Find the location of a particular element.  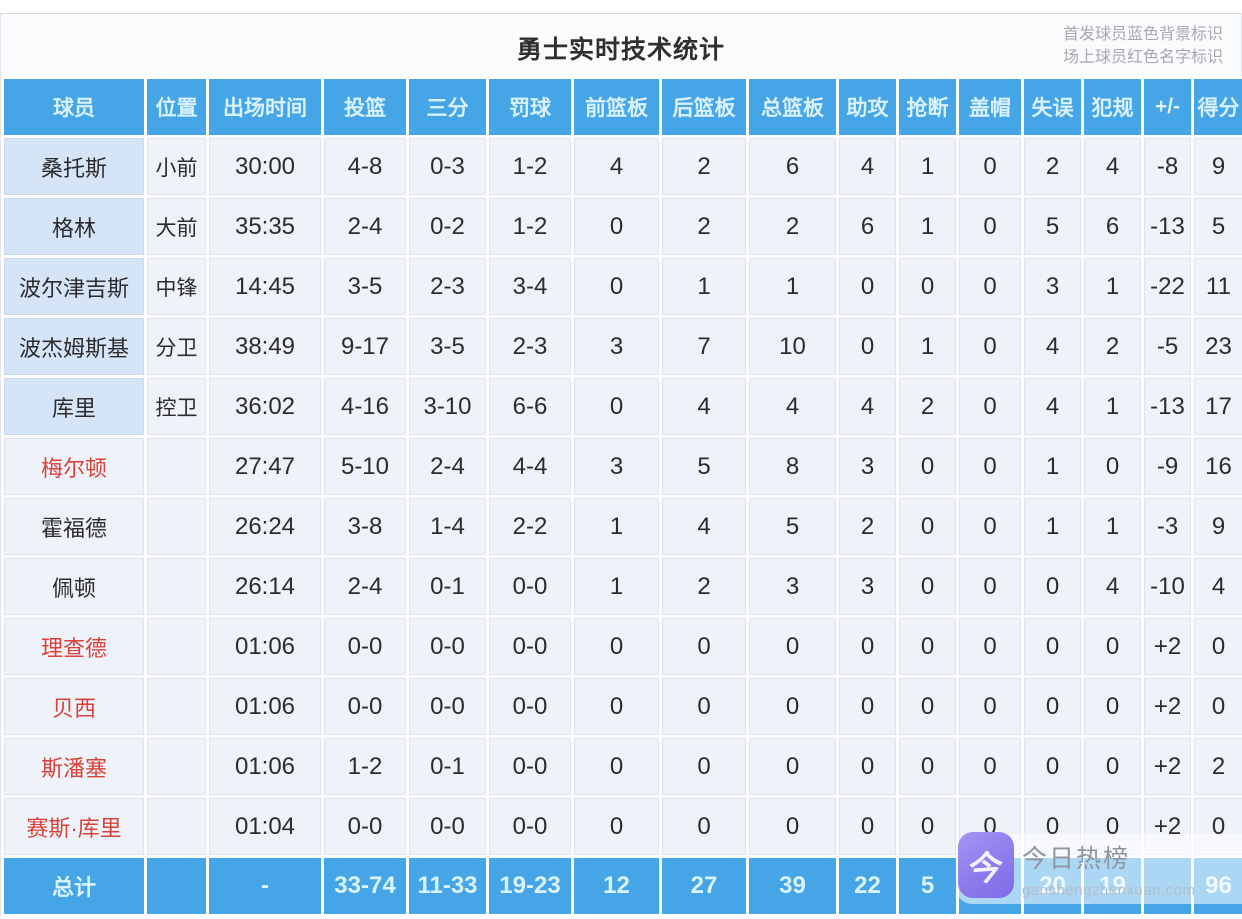

column-header-name: 球员 is located at coordinates (74, 107).